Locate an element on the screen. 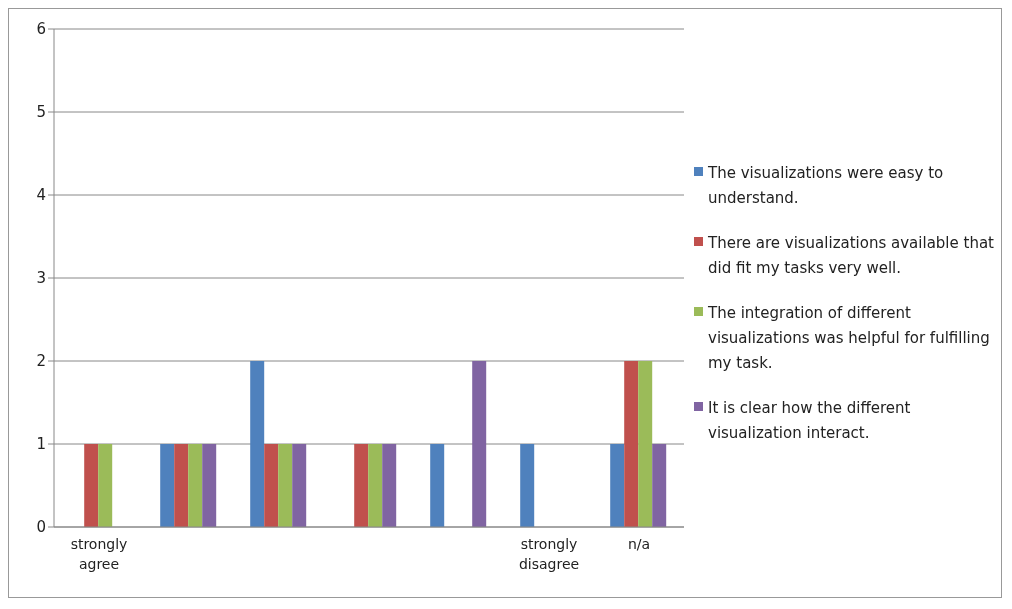 The image size is (1012, 609). y-tick-label: 6 is located at coordinates (41, 29).